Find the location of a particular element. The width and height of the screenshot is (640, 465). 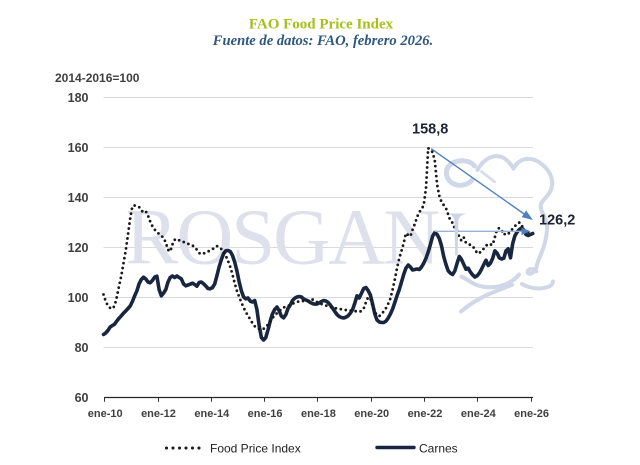

svg-text: ROSGAN is located at coordinates (283, 238).